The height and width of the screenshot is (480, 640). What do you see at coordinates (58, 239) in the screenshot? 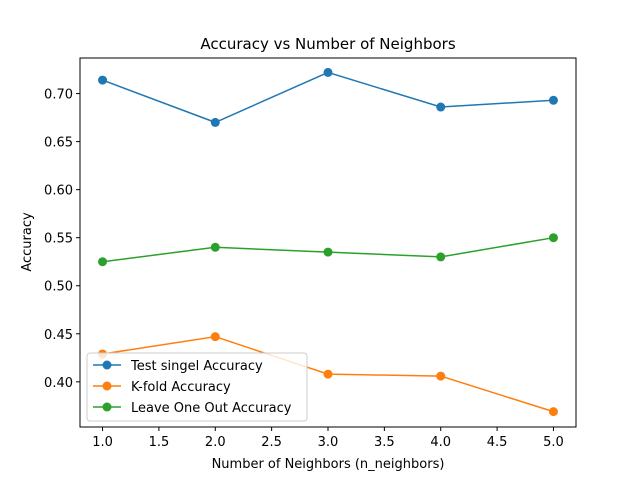
I see `y-tick-label: 0.55` at bounding box center [58, 239].